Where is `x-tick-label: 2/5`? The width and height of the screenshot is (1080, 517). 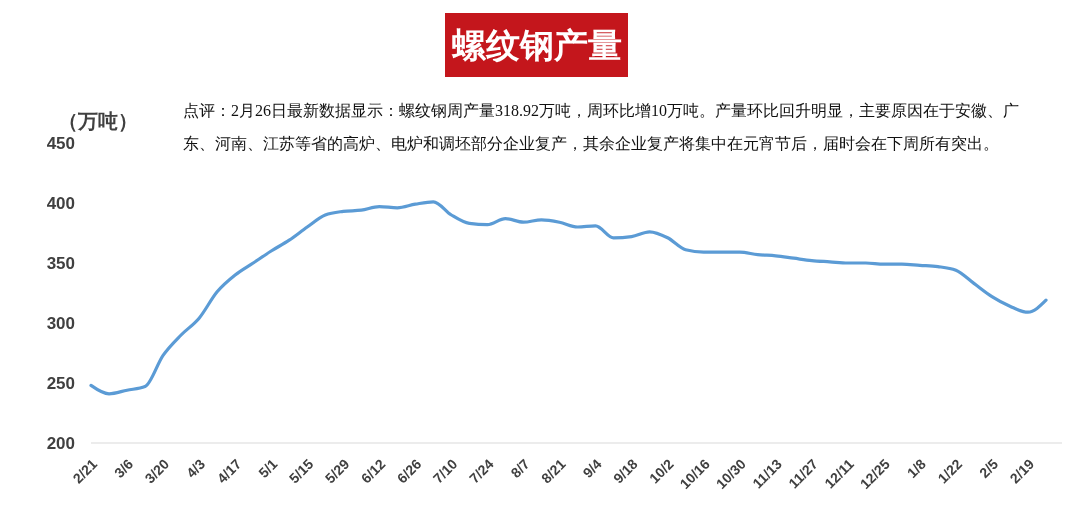 x-tick-label: 2/5 is located at coordinates (988, 468).